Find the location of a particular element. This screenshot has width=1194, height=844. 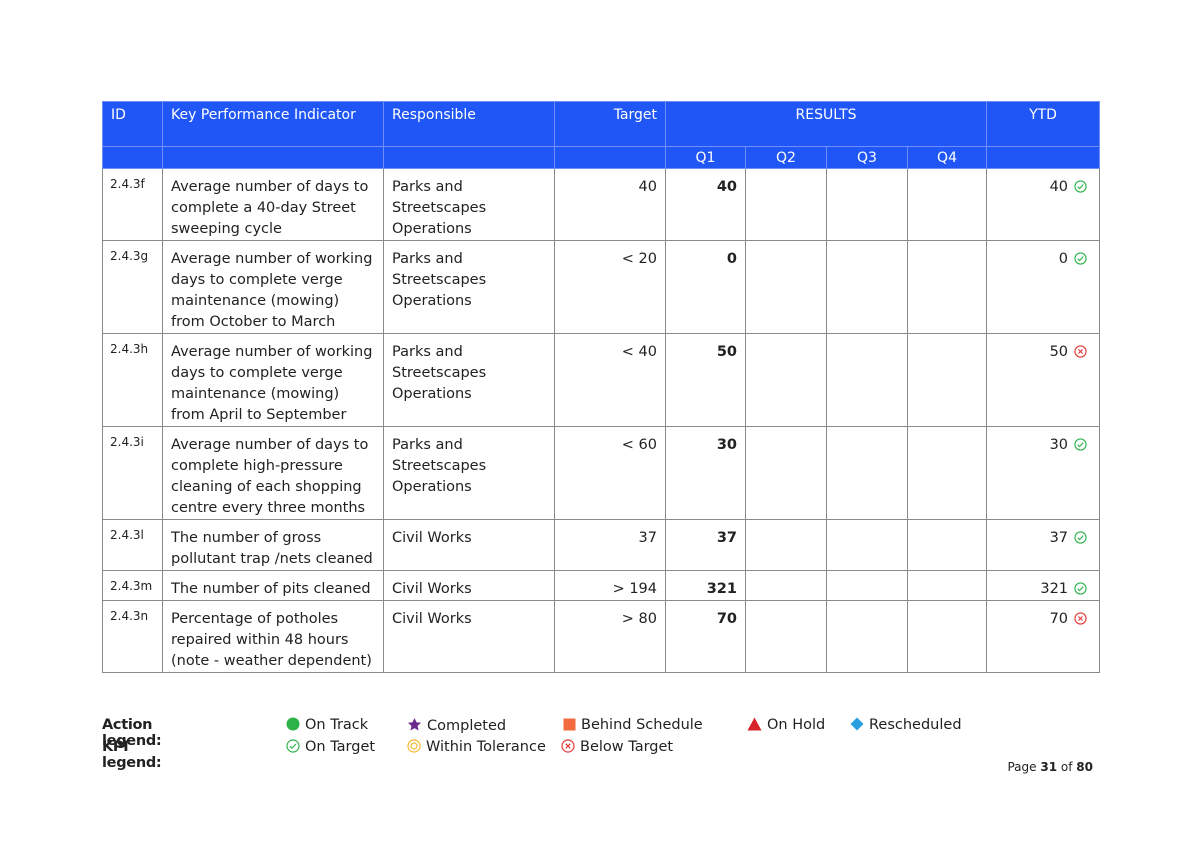

header-q1: Q1 is located at coordinates (705, 157).